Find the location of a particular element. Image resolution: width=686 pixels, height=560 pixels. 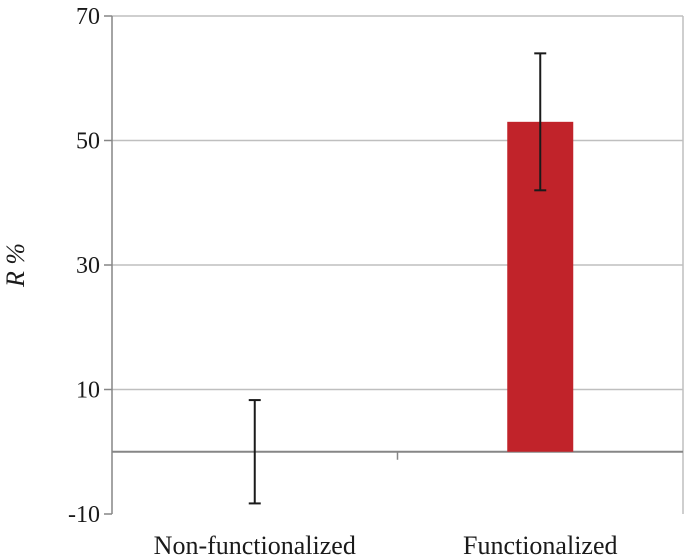

y-tick-label: -10 is located at coordinates (84, 515).